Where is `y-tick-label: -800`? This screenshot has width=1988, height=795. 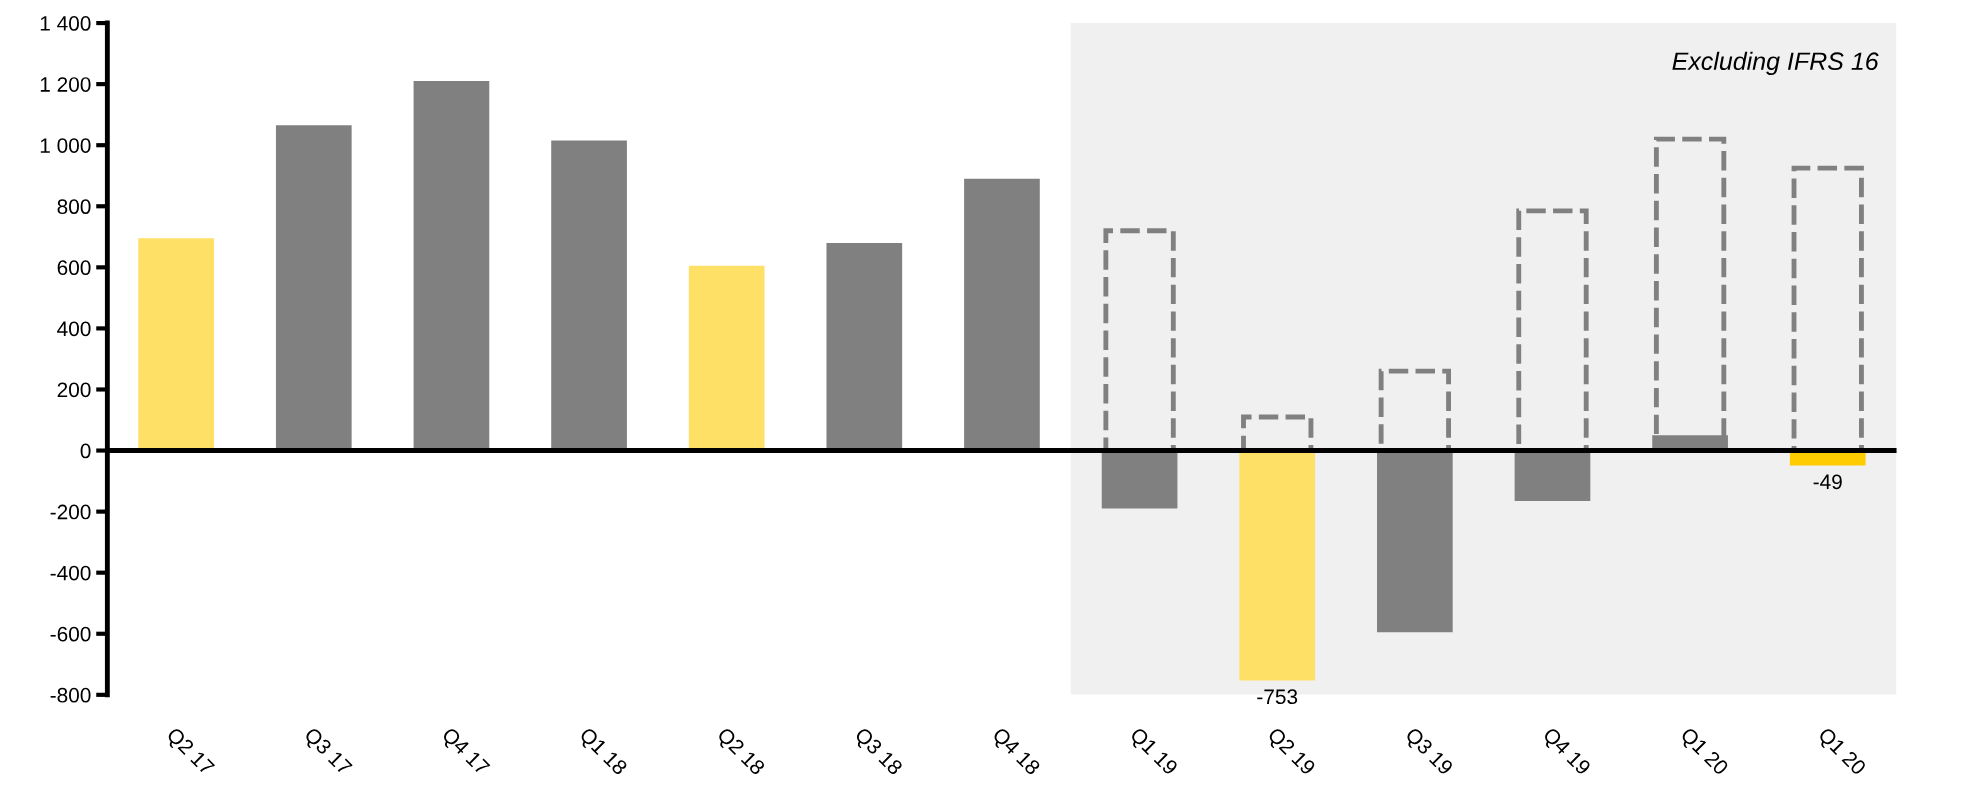
y-tick-label: -800 is located at coordinates (70, 695).